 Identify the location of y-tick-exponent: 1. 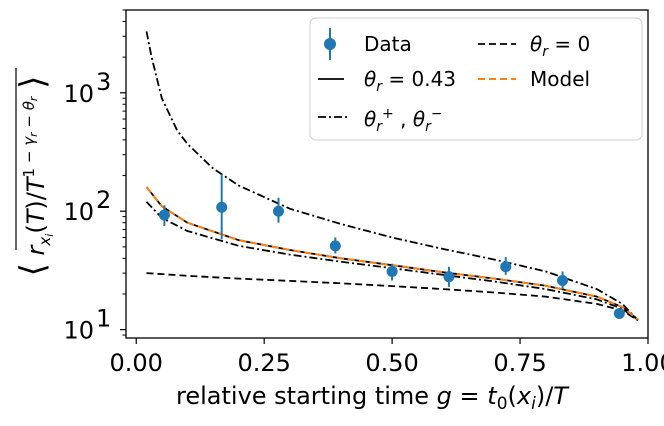
(103, 319).